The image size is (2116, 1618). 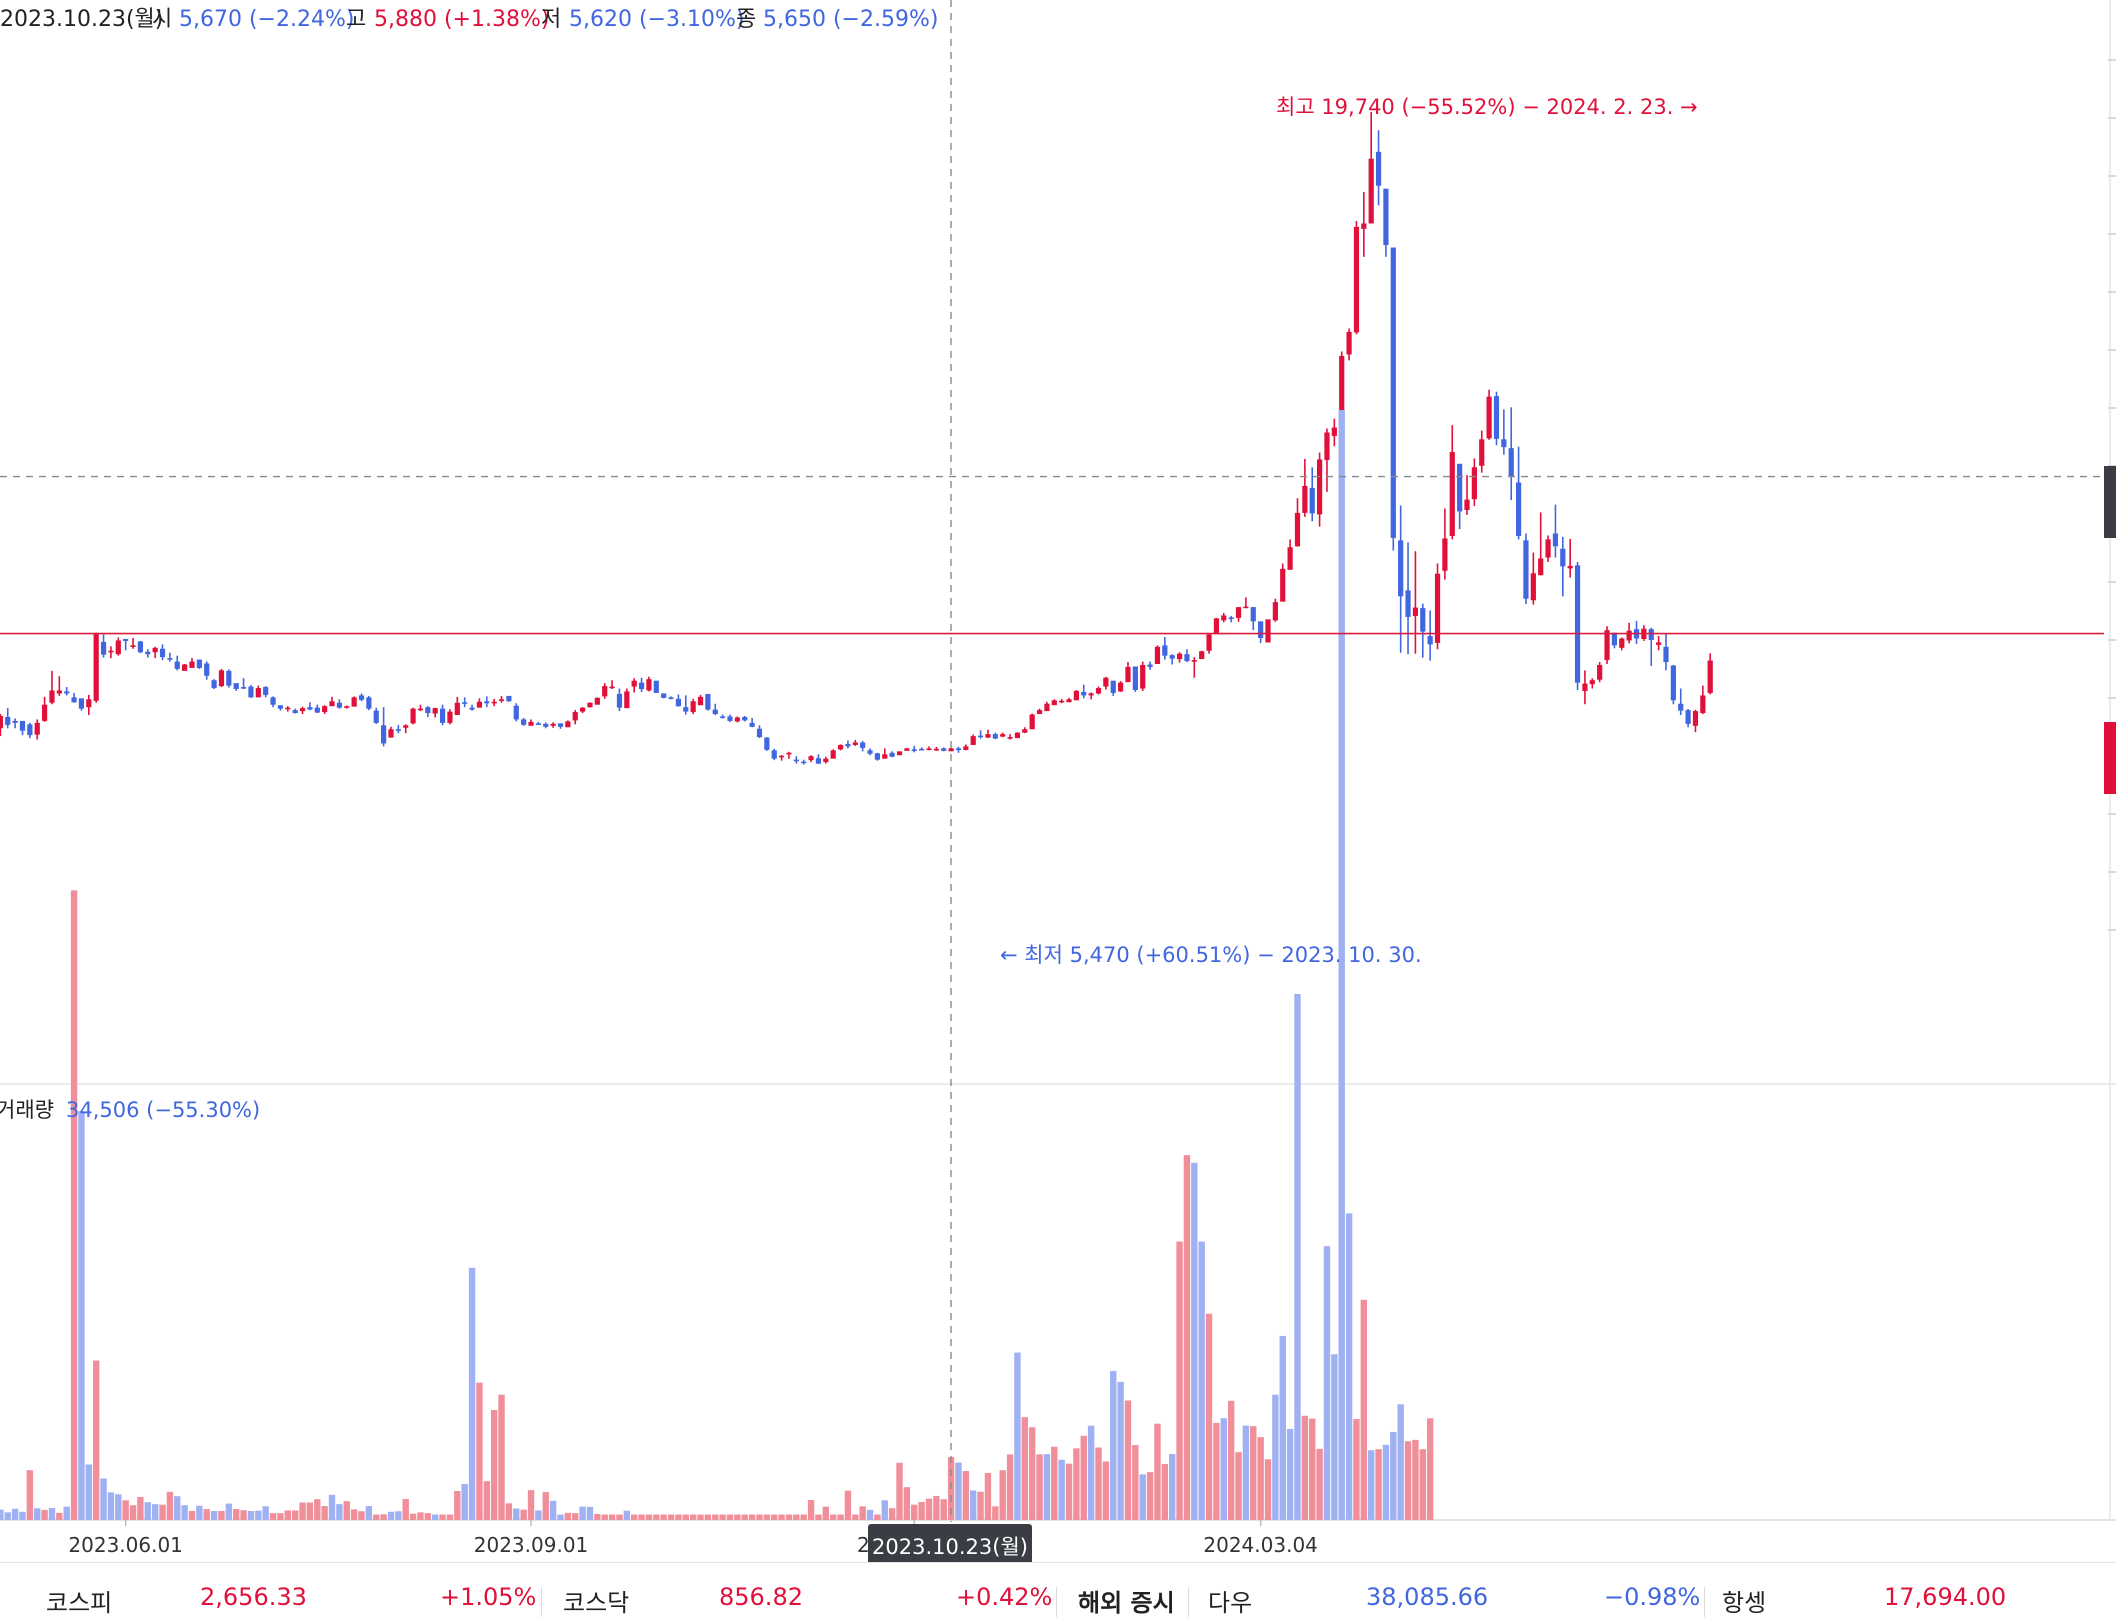 I want to click on ticker-hangseng-name: 항셍, so click(x=1744, y=1603).